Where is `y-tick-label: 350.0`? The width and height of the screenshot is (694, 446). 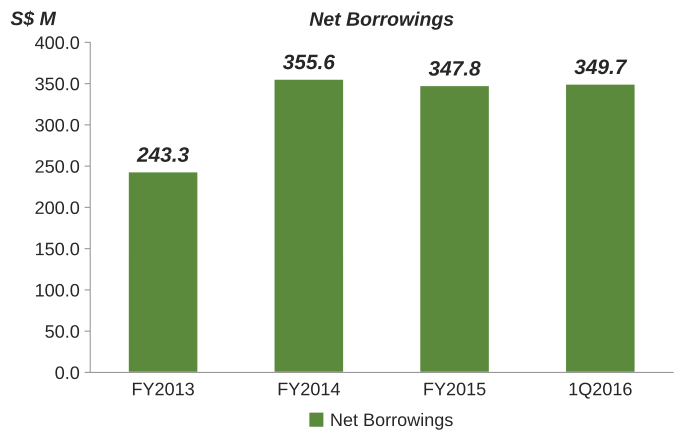 y-tick-label: 350.0 is located at coordinates (57, 84).